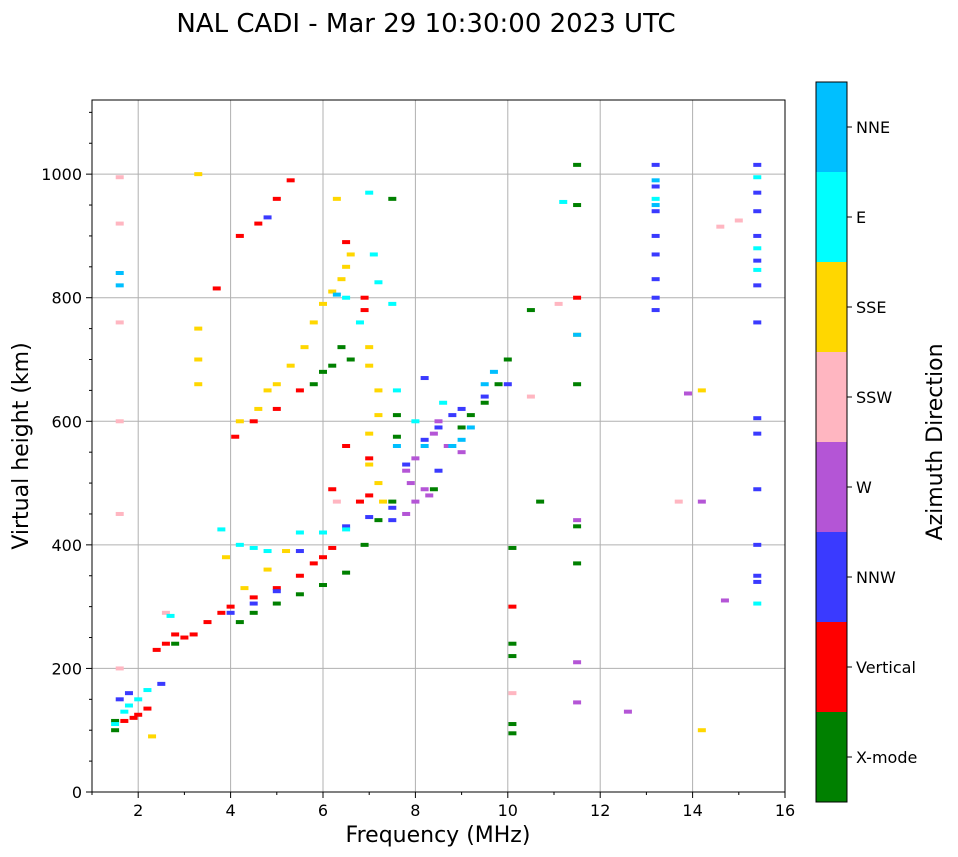 This screenshot has height=857, width=958. I want to click on x-tick-label: 14, so click(692, 810).